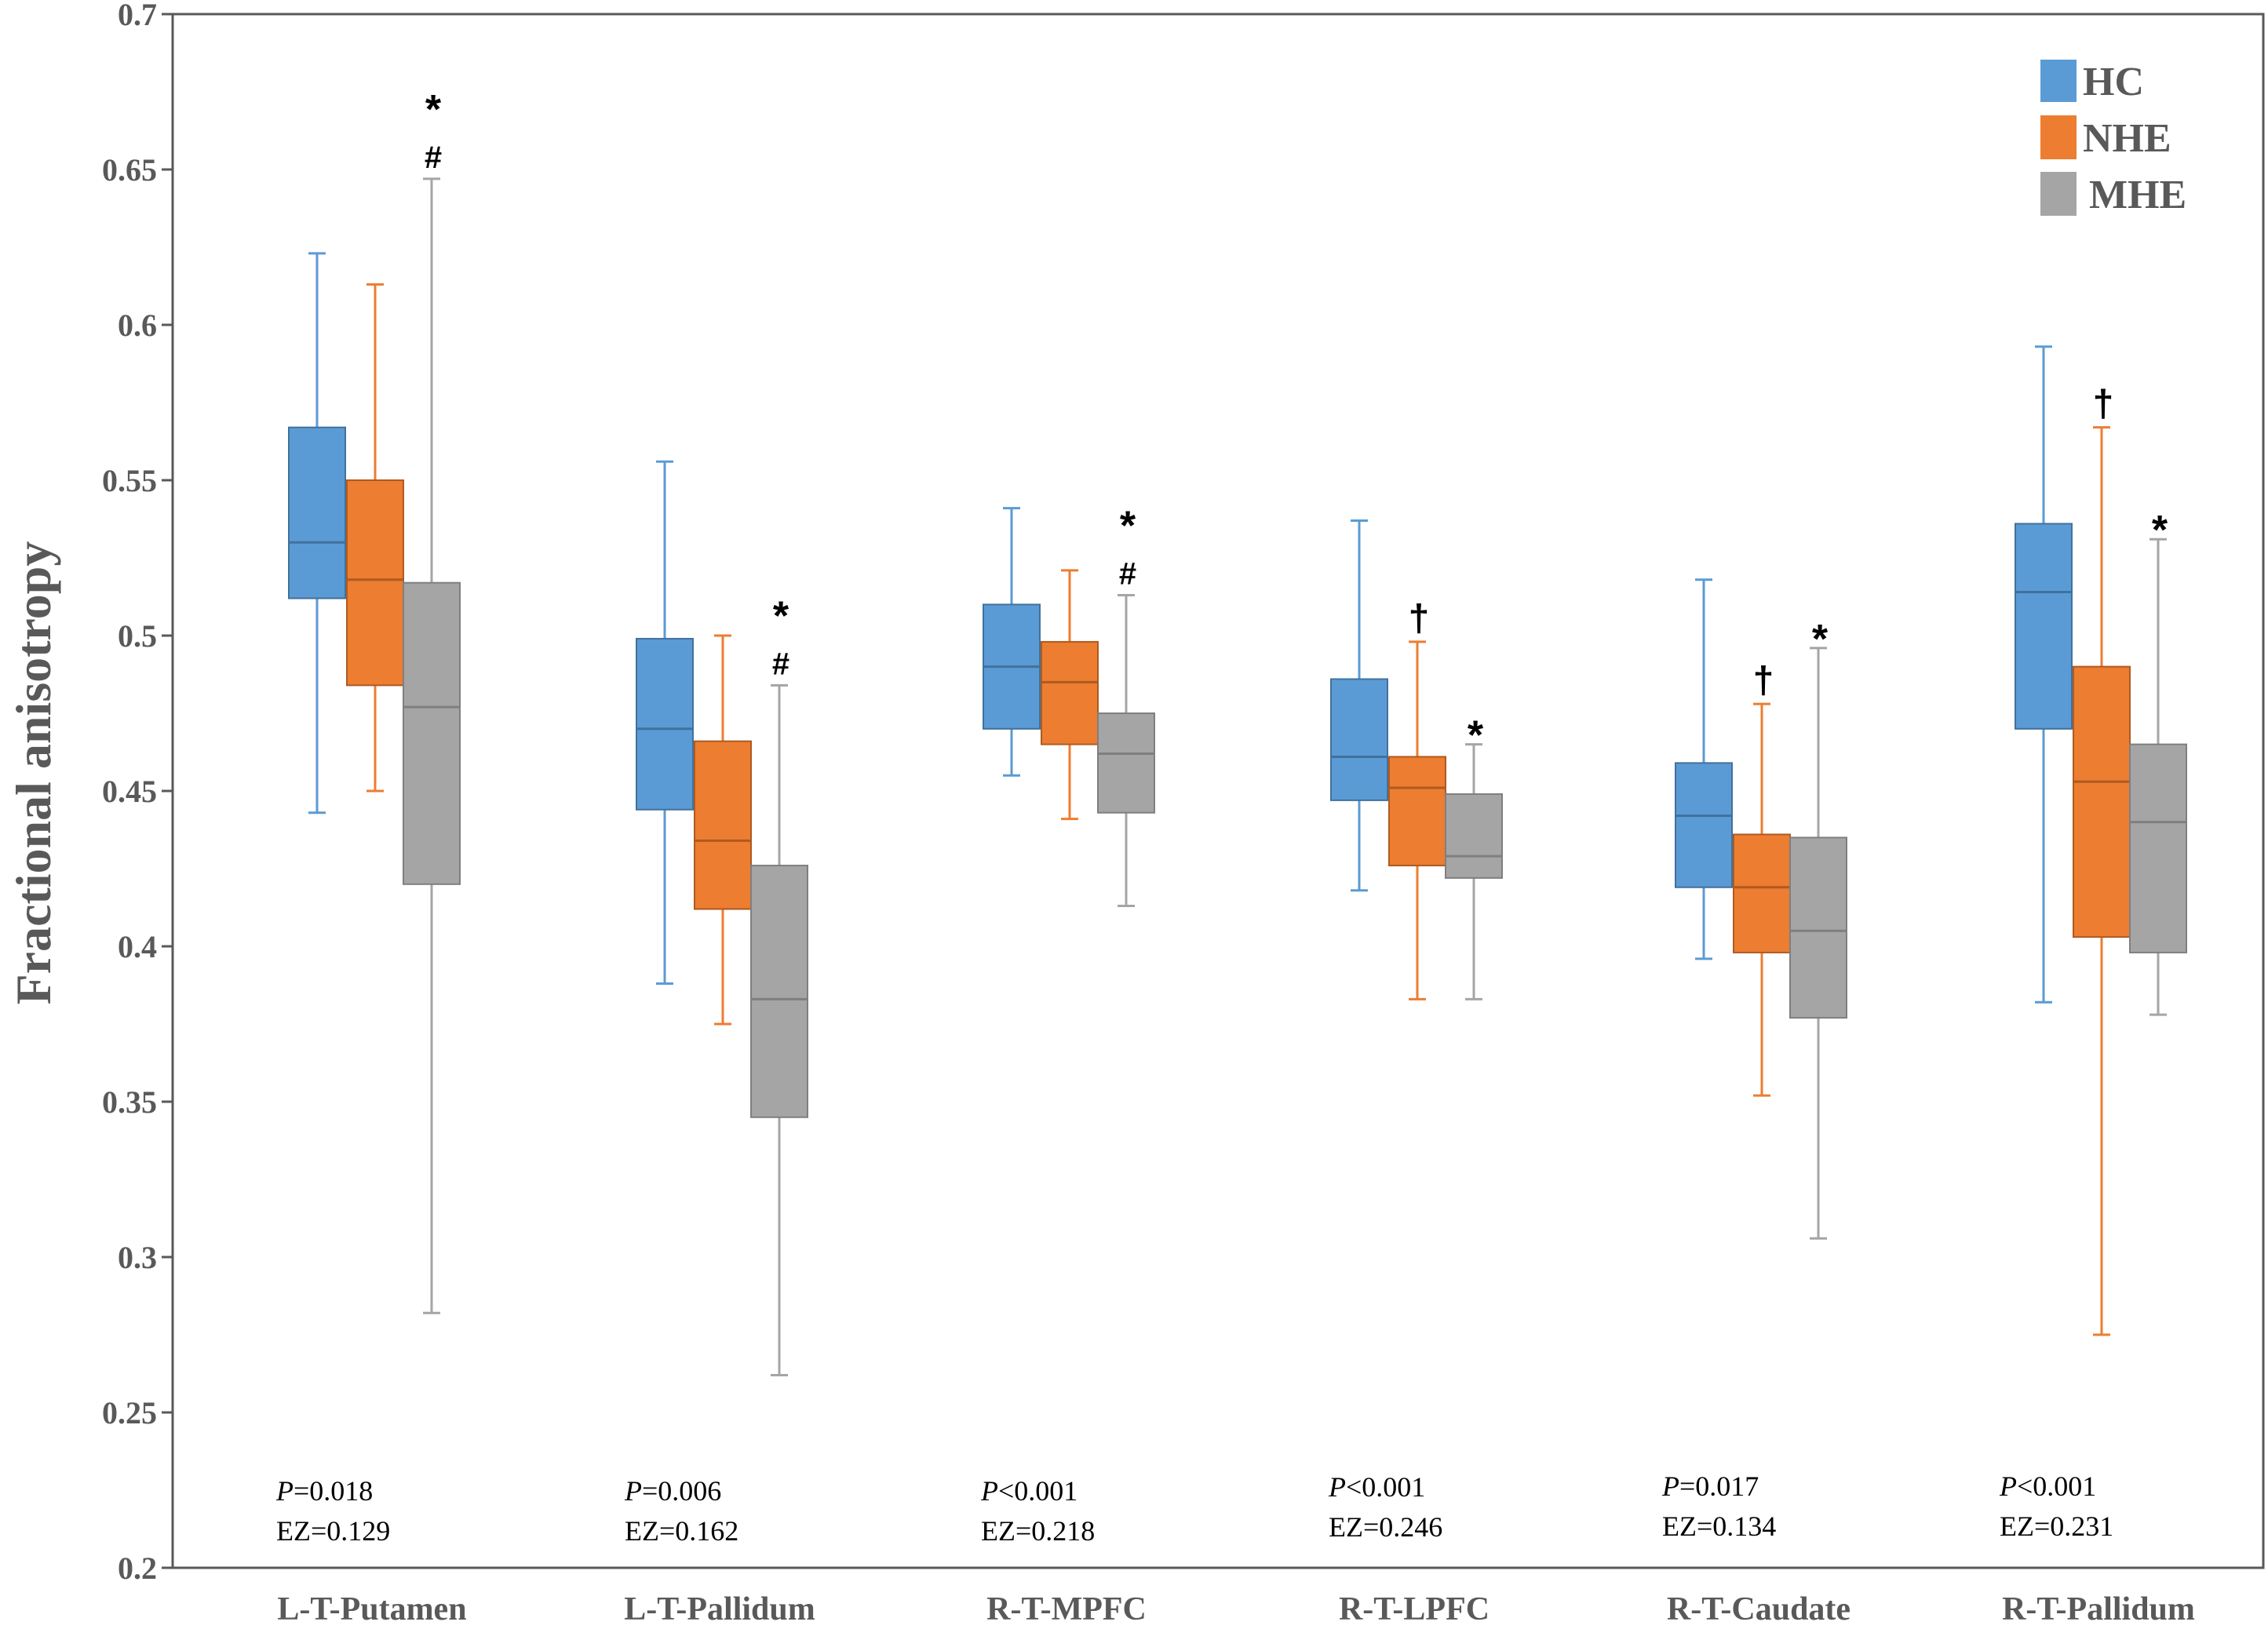  I want to click on legend: HC NHE MHE, so click(2113, 138).